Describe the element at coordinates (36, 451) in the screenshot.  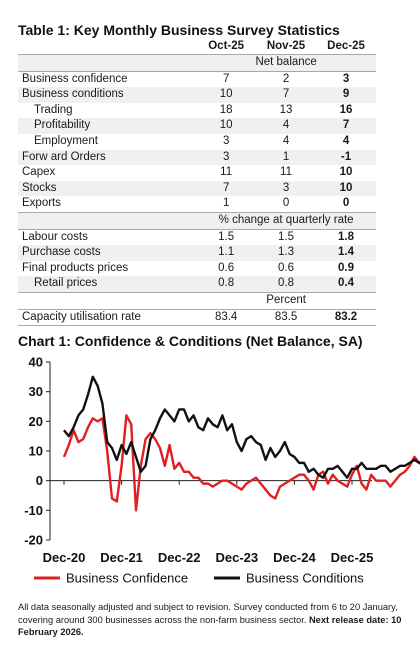
I see `y-tick-label: 10` at that location.